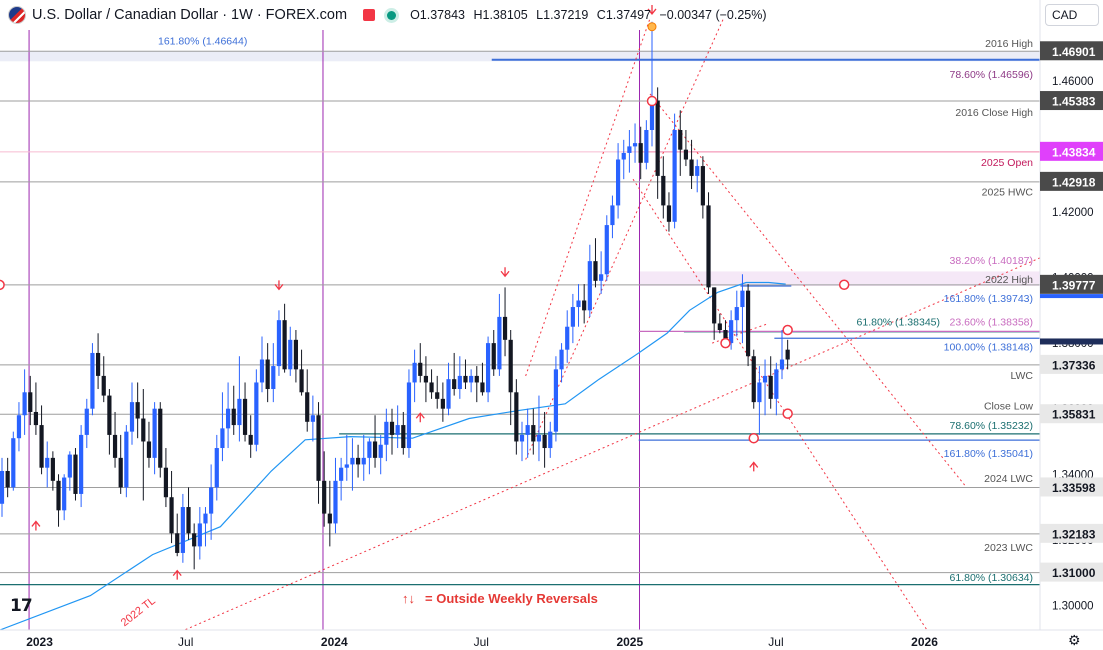  I want to click on channel-line, so click(588, 197).